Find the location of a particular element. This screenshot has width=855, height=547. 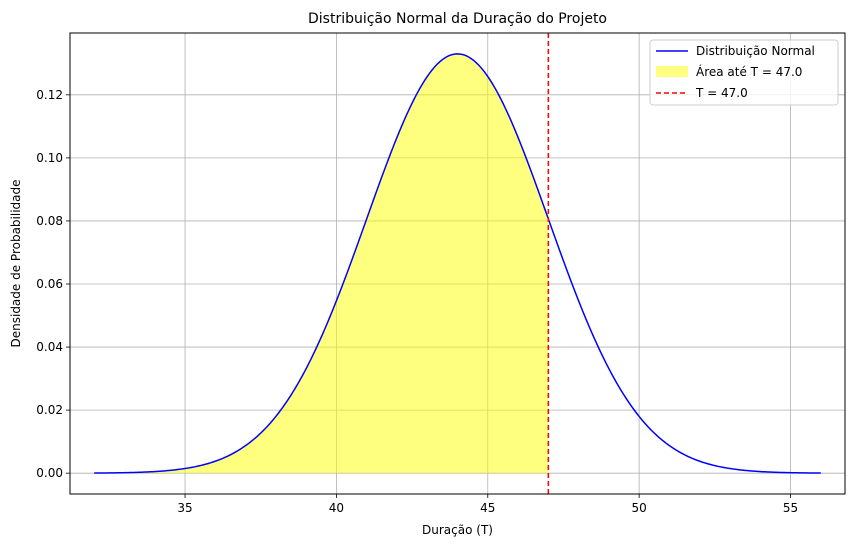

y-tick-label: 0.12 is located at coordinates (49, 95).